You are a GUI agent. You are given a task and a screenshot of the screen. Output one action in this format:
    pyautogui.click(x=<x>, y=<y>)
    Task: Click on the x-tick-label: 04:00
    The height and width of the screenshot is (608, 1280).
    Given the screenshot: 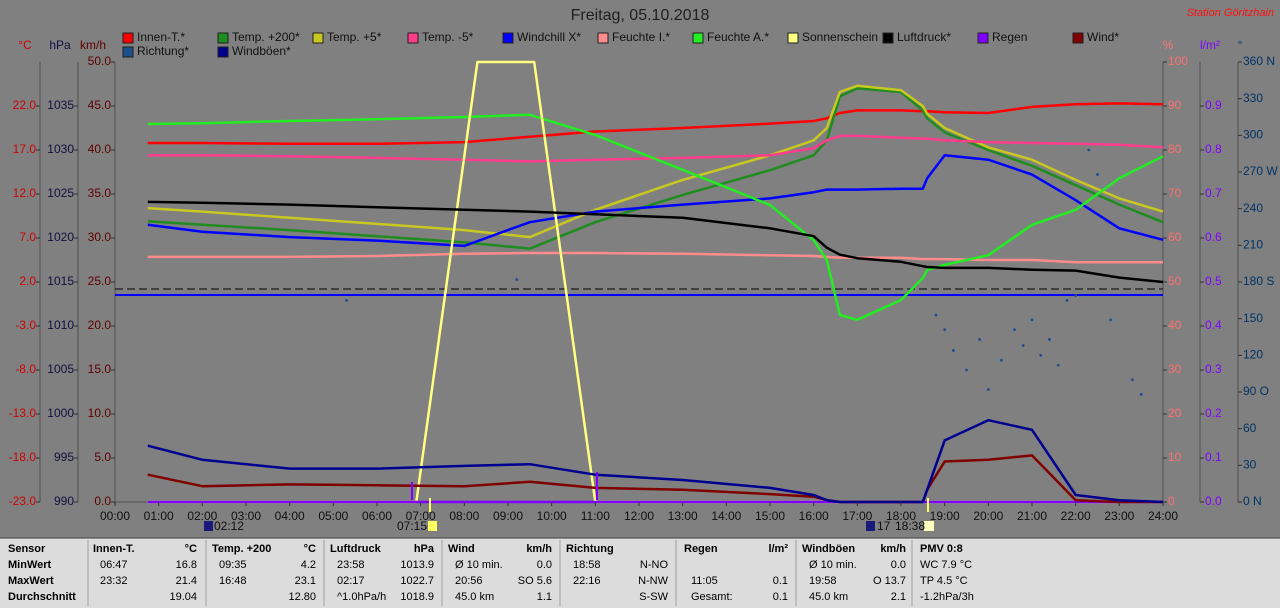 What is the action you would take?
    pyautogui.click(x=290, y=516)
    